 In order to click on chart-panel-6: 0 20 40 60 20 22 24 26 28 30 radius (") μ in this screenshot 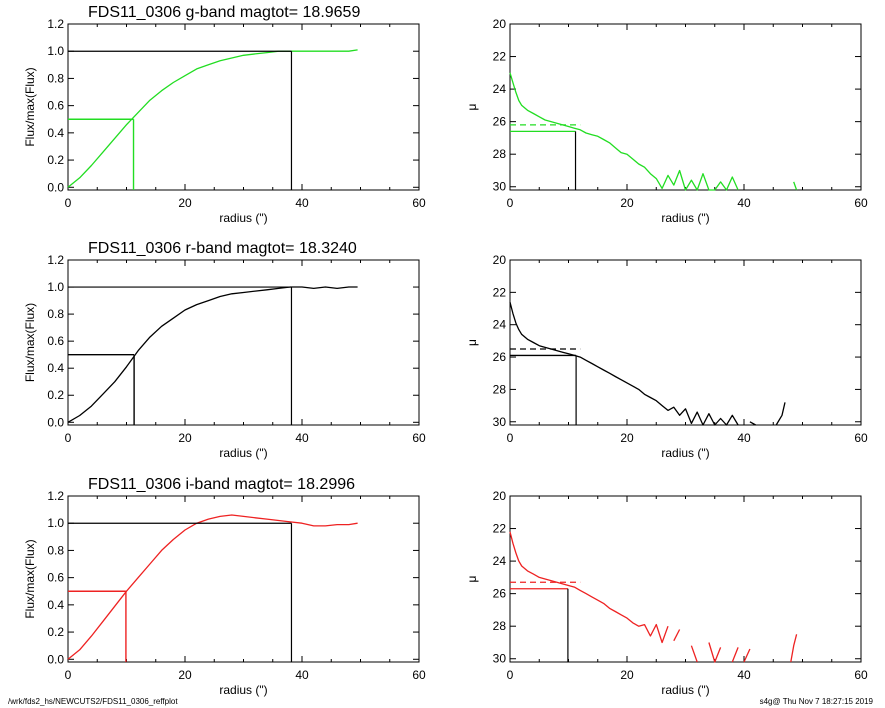, I will do `click(666, 593)`.